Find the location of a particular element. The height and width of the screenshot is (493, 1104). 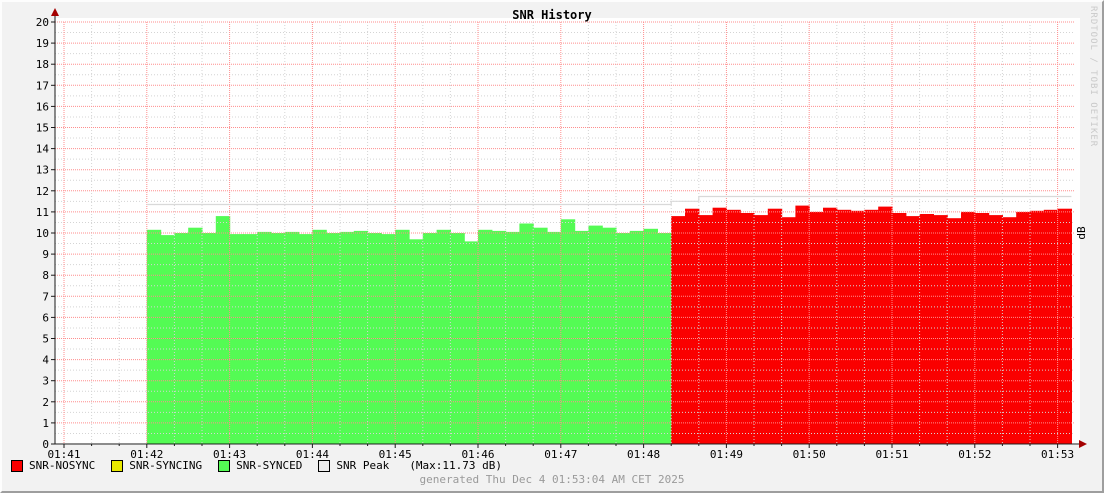

svg-text: 11 is located at coordinates (42, 212).